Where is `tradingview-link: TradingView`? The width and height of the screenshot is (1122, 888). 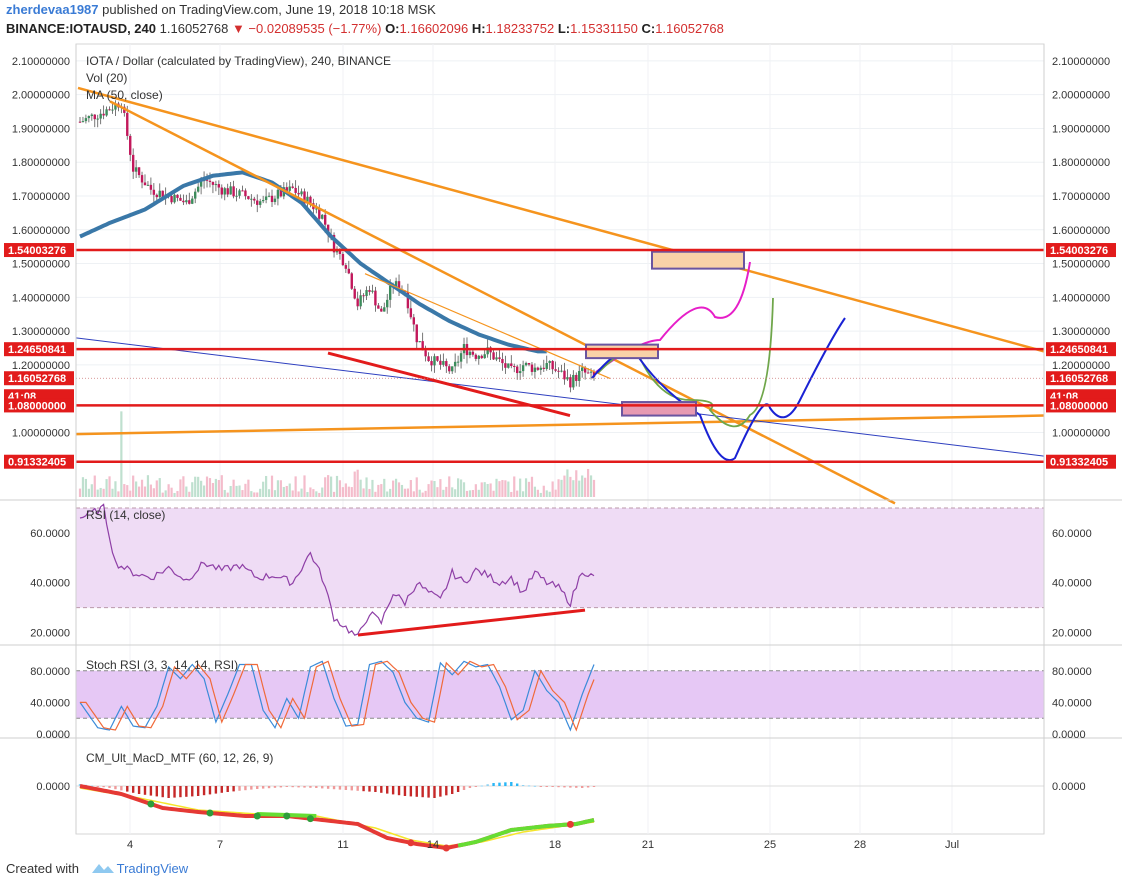
tradingview-link: TradingView is located at coordinates (152, 868).